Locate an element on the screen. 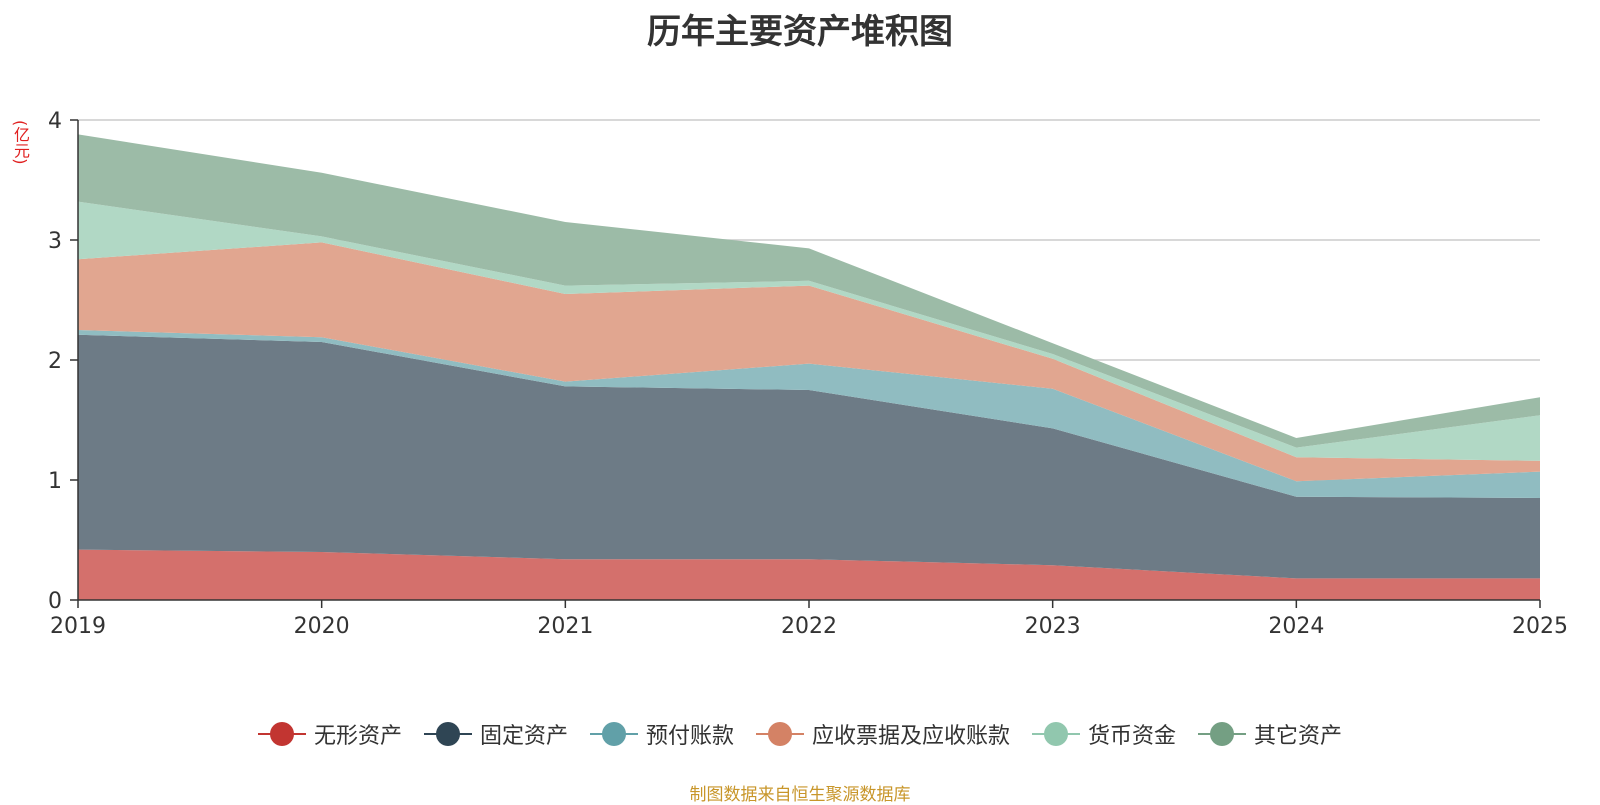  legend-label: 应收票据及应收账款 is located at coordinates (911, 736).